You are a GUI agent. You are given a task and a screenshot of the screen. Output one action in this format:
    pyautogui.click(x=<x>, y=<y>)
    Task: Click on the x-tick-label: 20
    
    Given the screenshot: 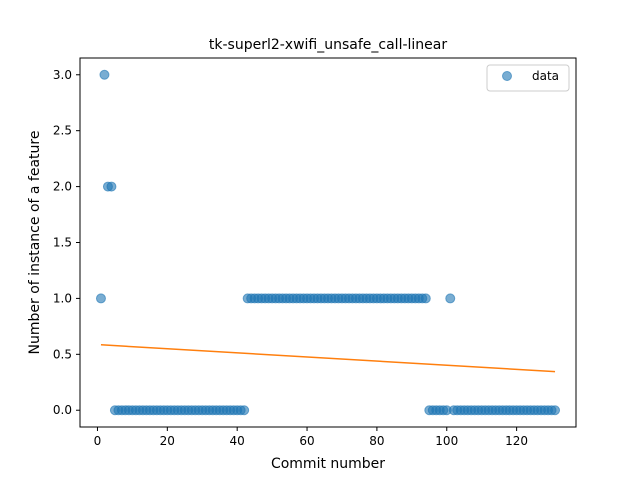 What is the action you would take?
    pyautogui.click(x=167, y=441)
    